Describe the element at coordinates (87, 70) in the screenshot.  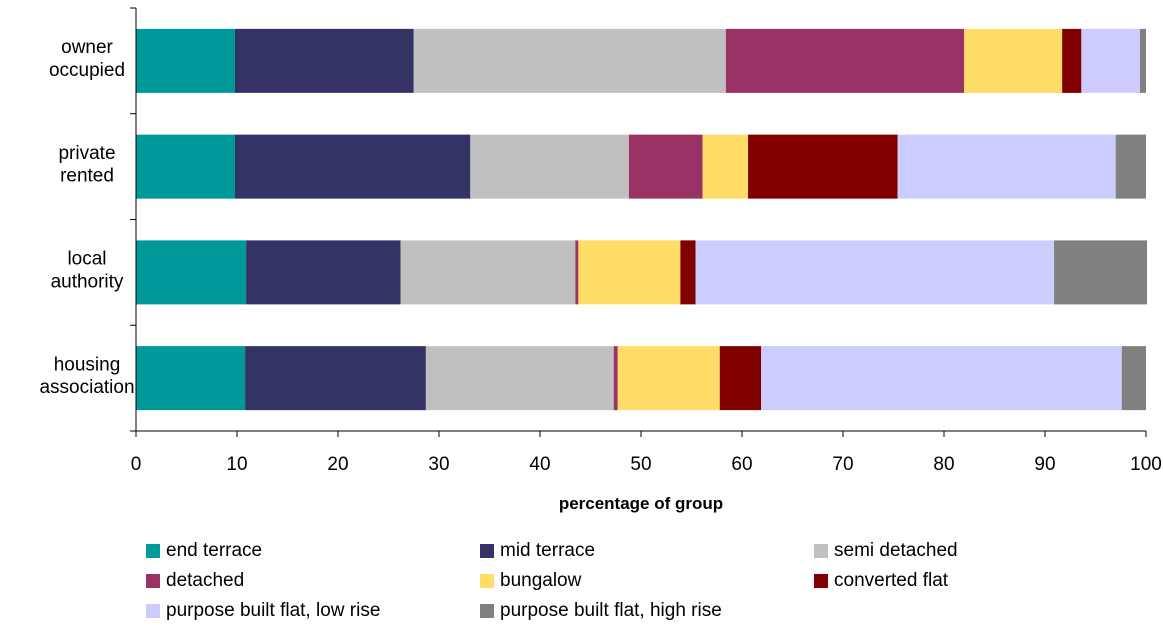
I see `category-label-line: occupied` at that location.